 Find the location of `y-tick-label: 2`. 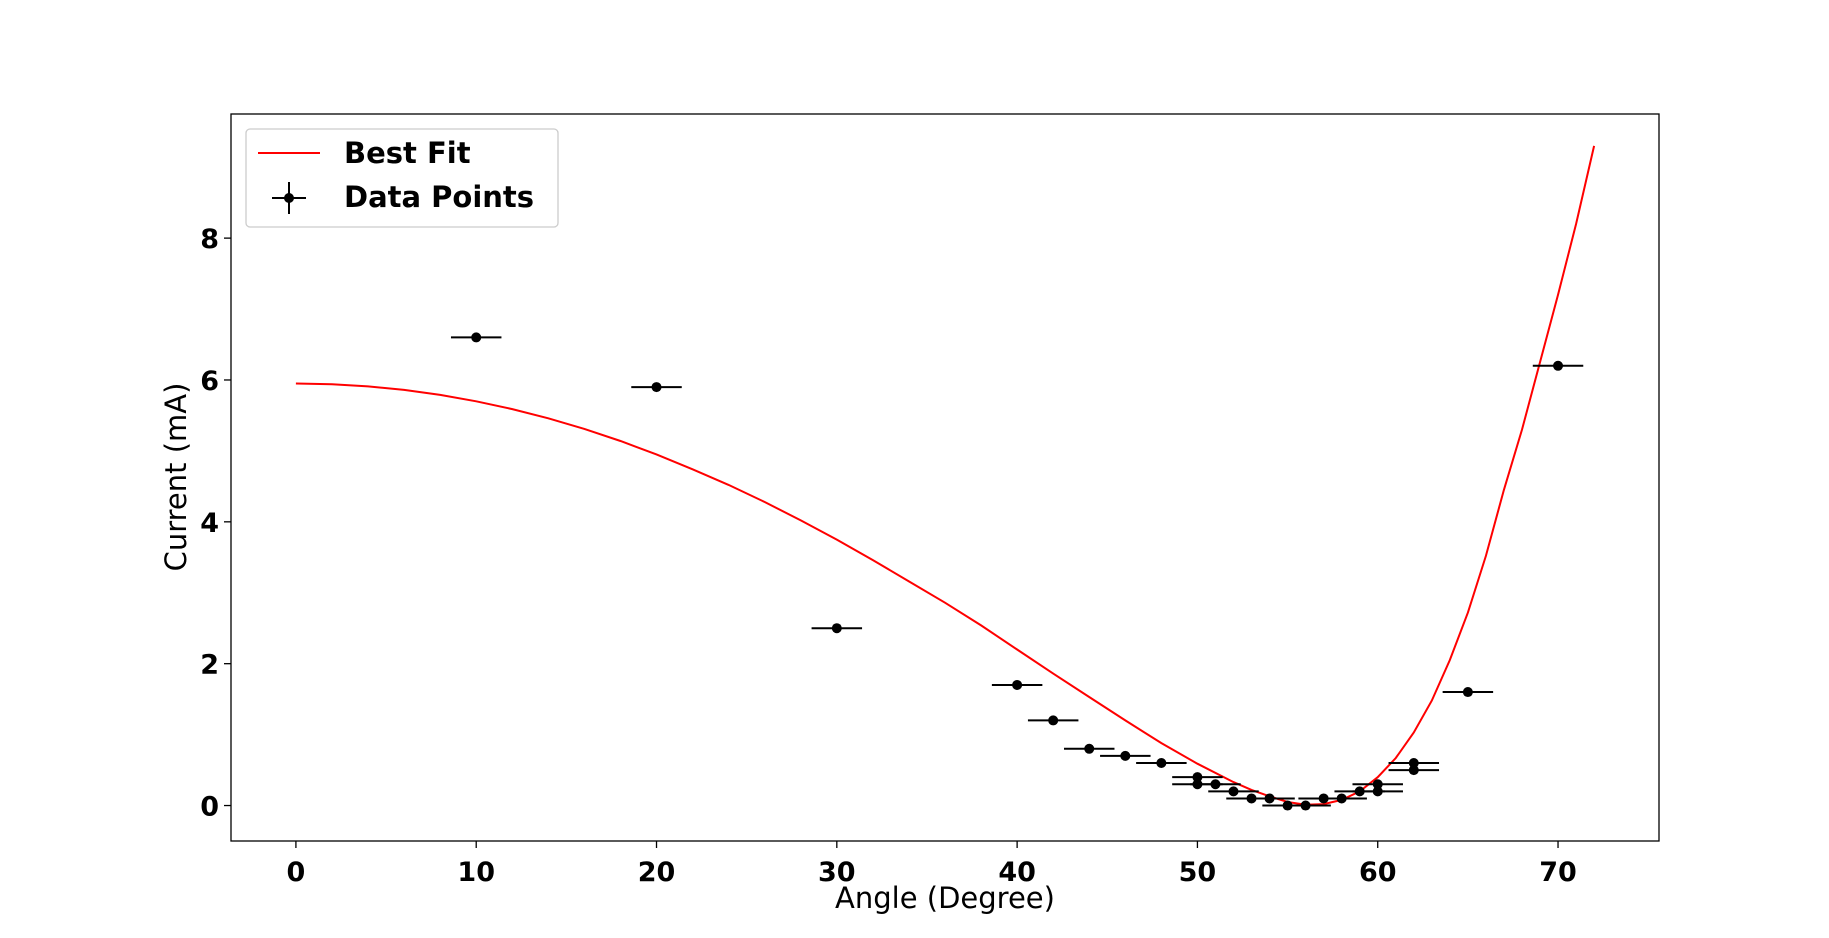

y-tick-label: 2 is located at coordinates (209, 665).